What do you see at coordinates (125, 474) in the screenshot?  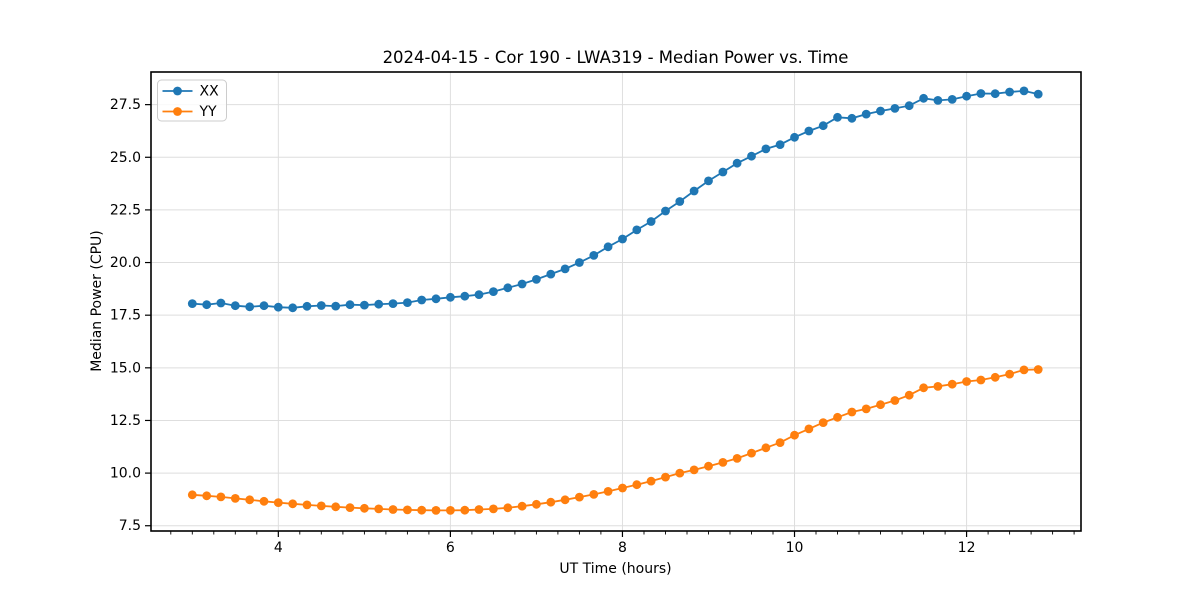 I see `svg-text: 10.0` at bounding box center [125, 474].